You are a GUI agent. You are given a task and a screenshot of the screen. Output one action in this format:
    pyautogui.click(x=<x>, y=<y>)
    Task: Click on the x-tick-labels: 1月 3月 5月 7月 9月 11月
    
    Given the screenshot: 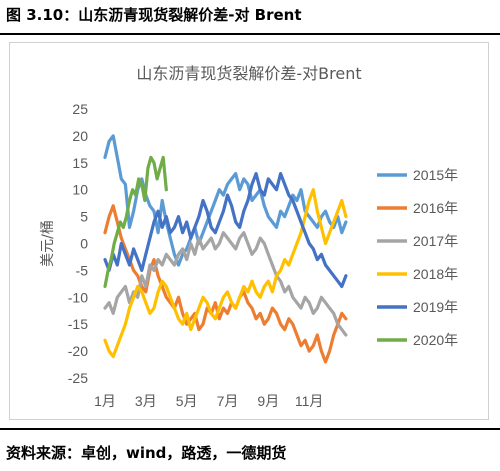 What is the action you would take?
    pyautogui.click(x=208, y=401)
    